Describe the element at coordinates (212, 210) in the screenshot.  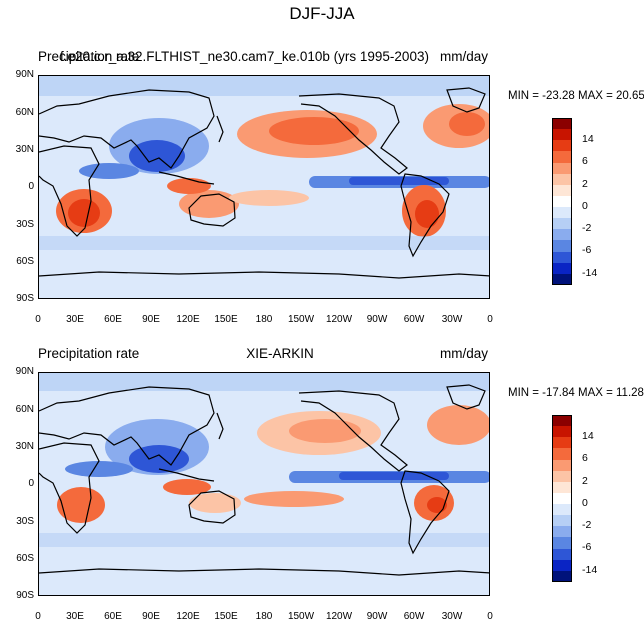
I see `panel-1-australia-coast` at that location.